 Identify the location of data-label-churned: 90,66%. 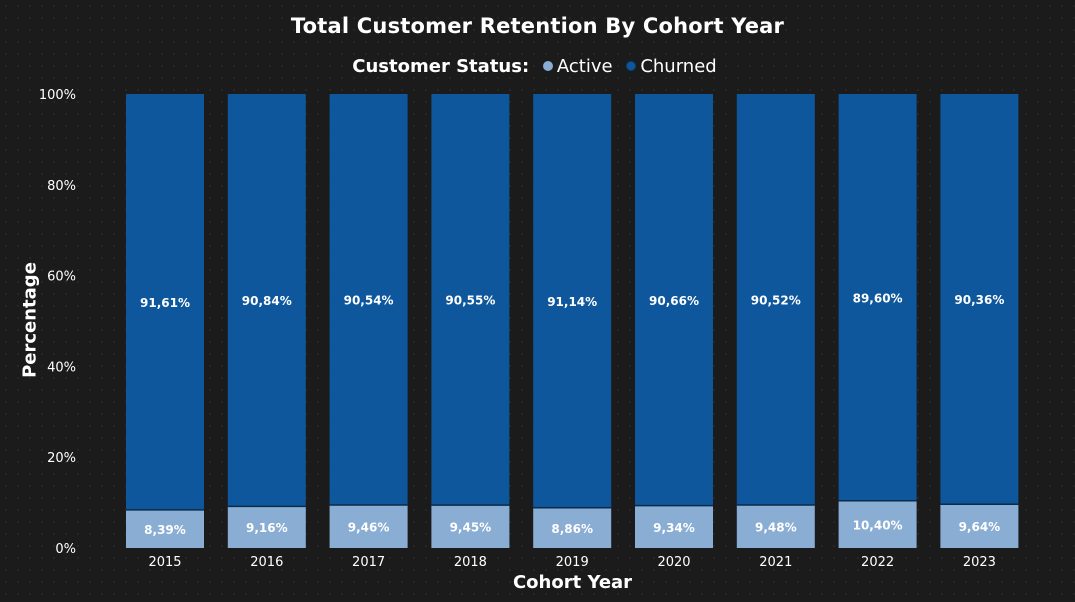
(674, 301).